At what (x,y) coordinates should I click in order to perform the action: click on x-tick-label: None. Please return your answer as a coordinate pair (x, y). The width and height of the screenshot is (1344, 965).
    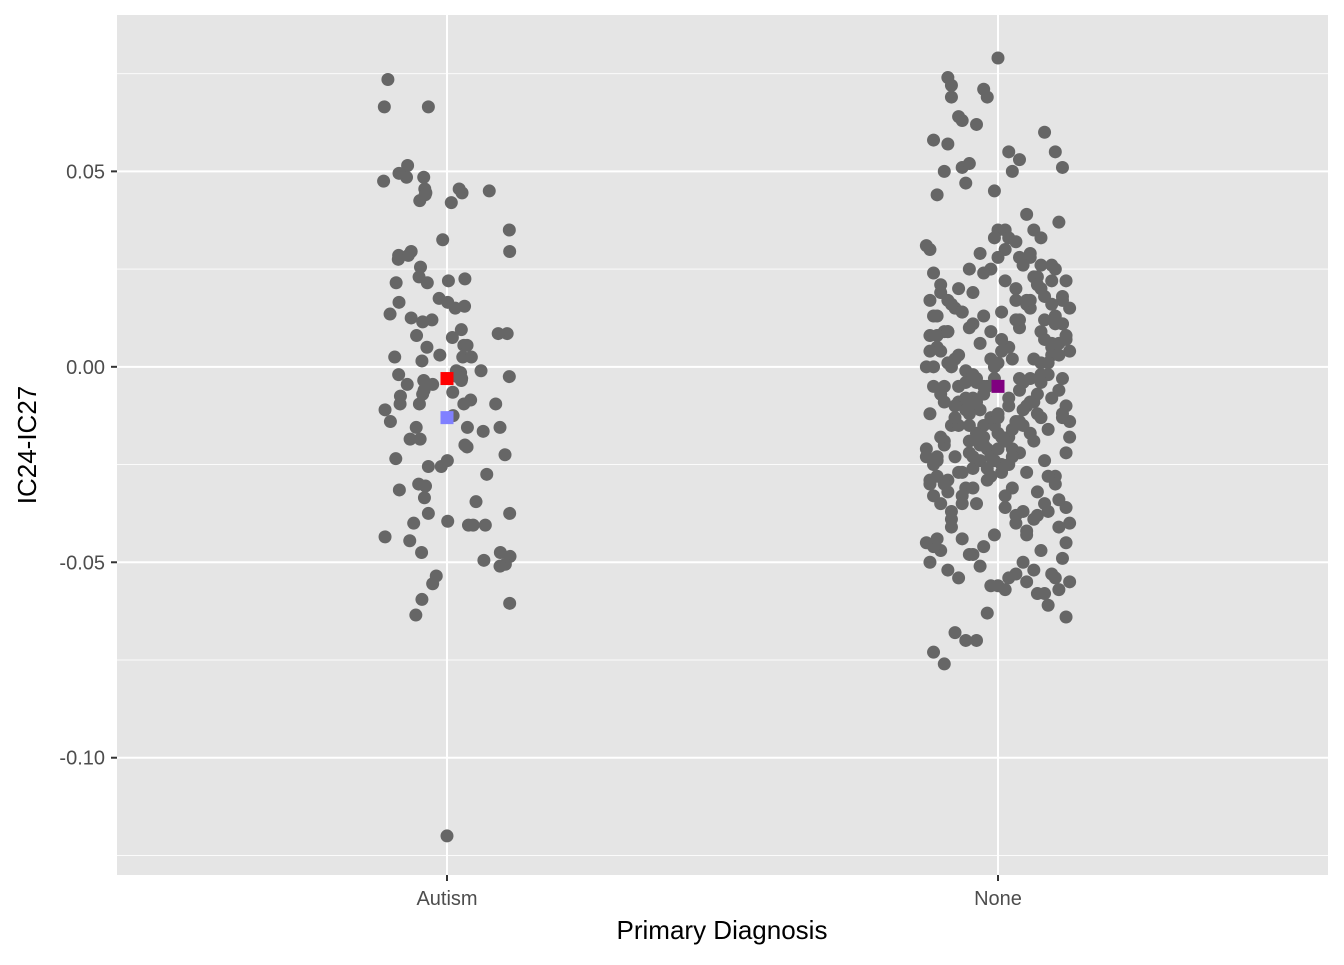
    Looking at the image, I should click on (998, 899).